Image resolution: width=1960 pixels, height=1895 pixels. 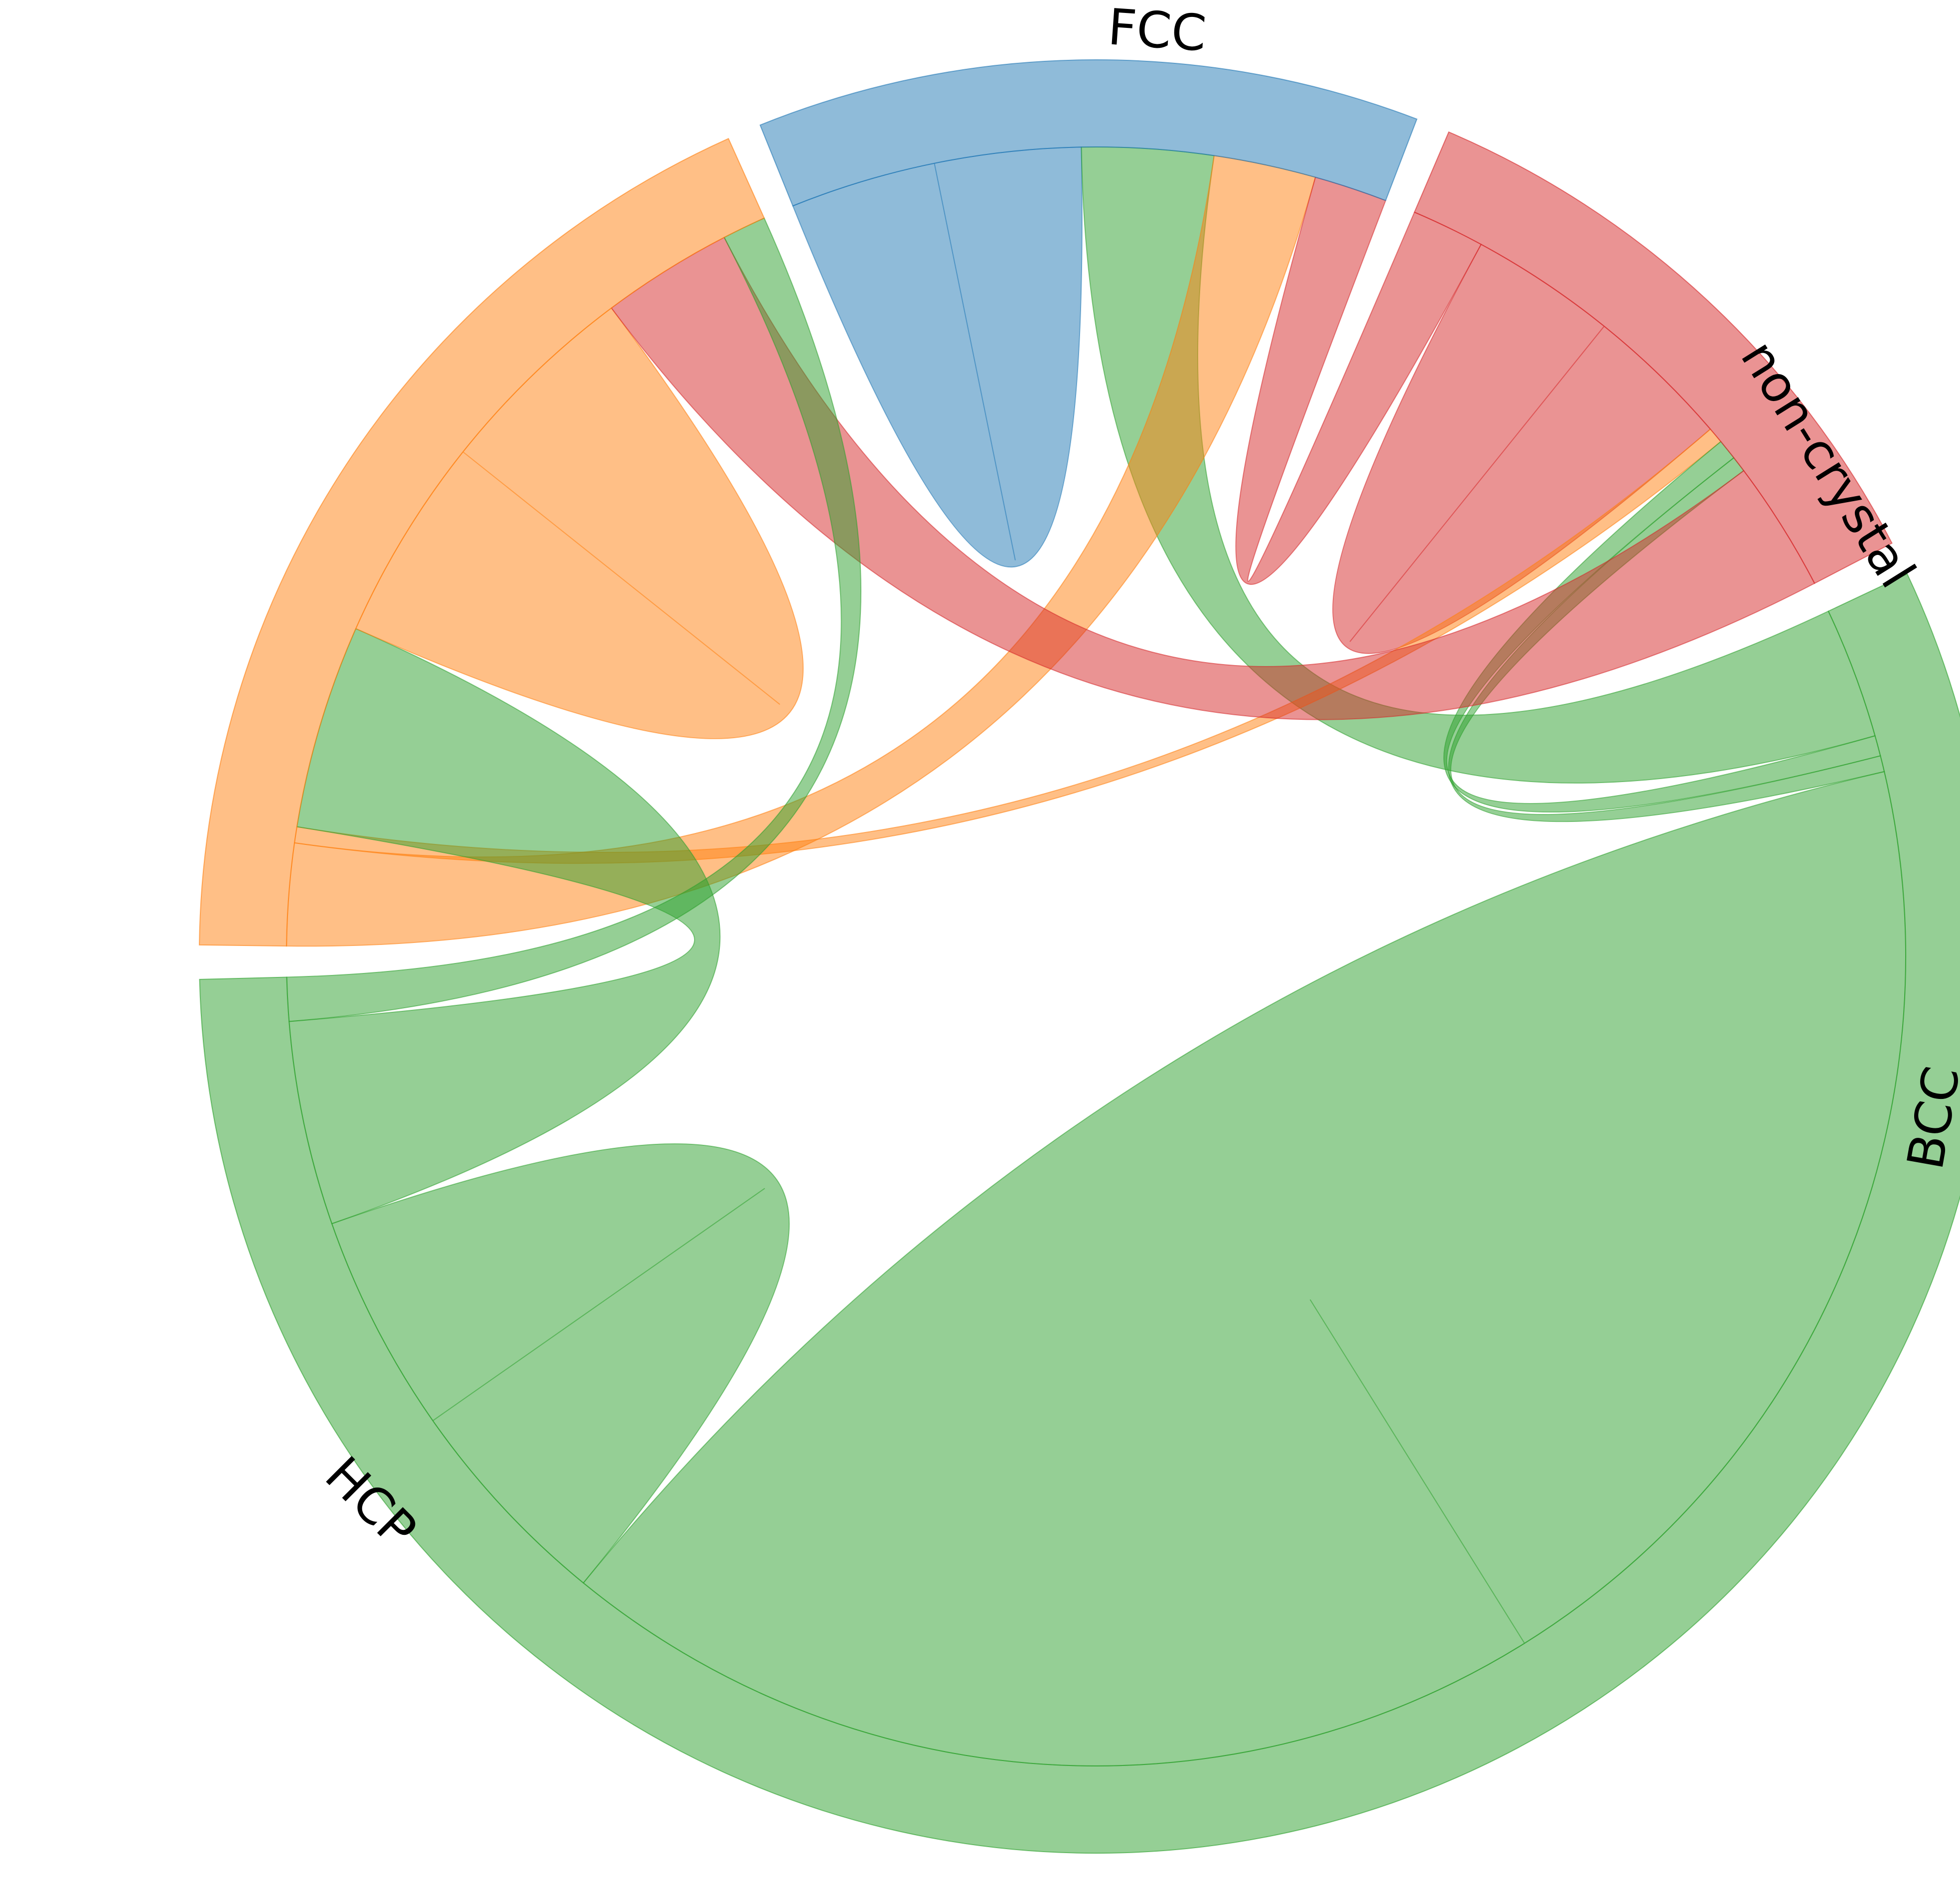 What do you see at coordinates (1157, 31) in the screenshot?
I see `node-label-fcc: FCC` at bounding box center [1157, 31].